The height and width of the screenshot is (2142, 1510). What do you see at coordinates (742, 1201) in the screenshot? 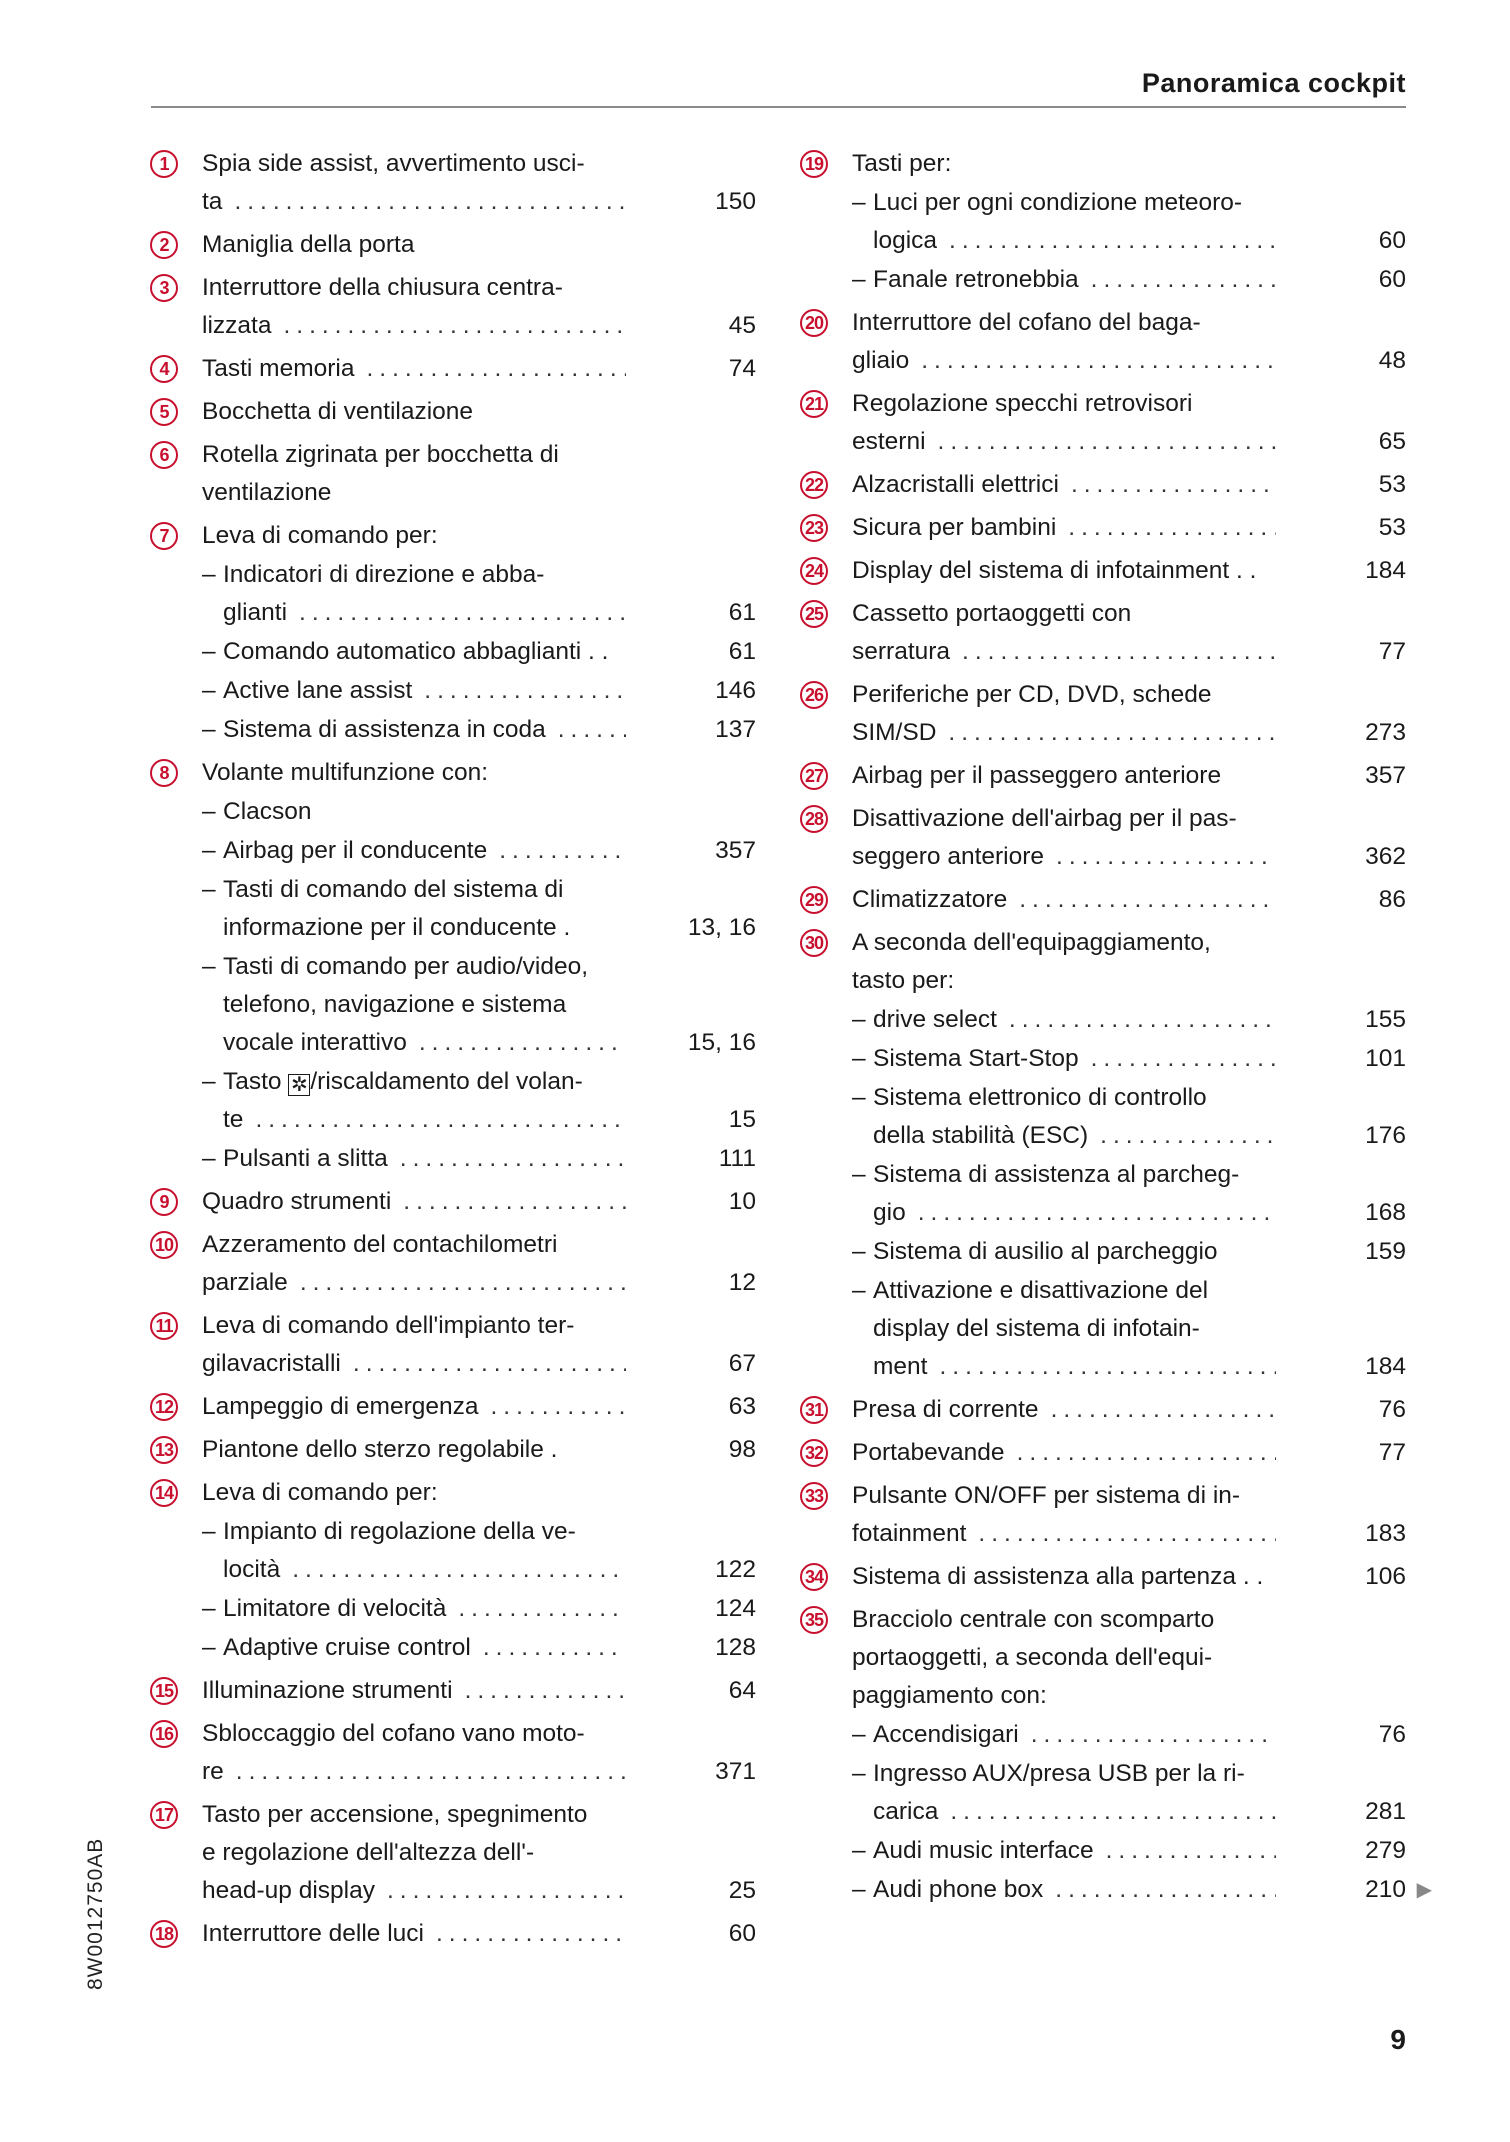
I see `page-reference: 10` at bounding box center [742, 1201].